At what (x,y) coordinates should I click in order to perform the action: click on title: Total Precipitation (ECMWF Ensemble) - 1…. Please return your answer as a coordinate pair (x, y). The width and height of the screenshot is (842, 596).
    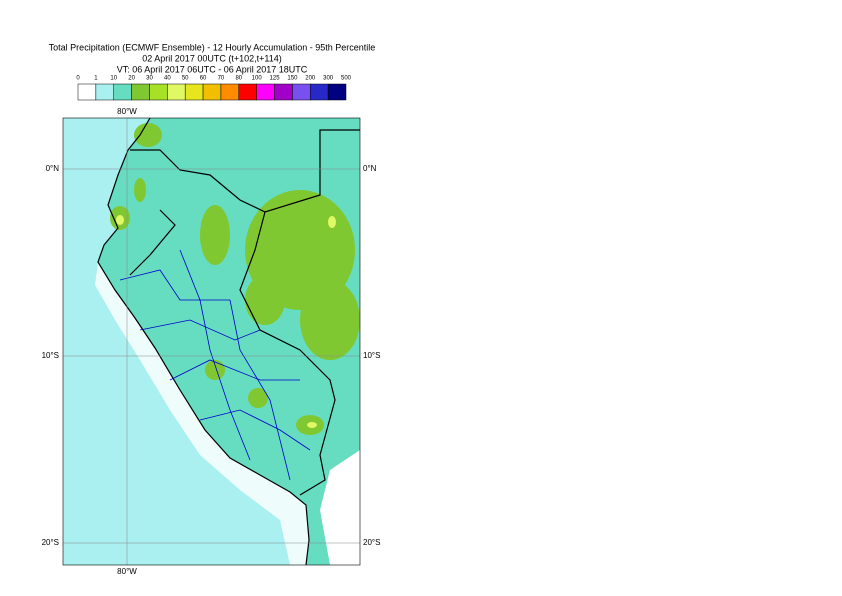
    Looking at the image, I should click on (212, 47).